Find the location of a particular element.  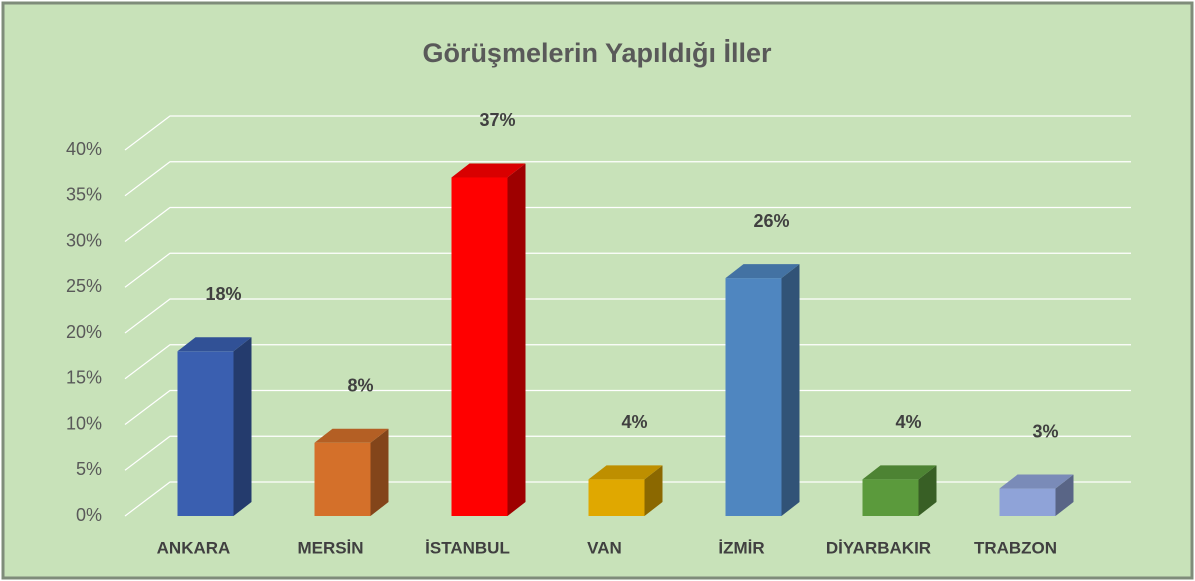

x-tick-label: ANKARA is located at coordinates (194, 547).